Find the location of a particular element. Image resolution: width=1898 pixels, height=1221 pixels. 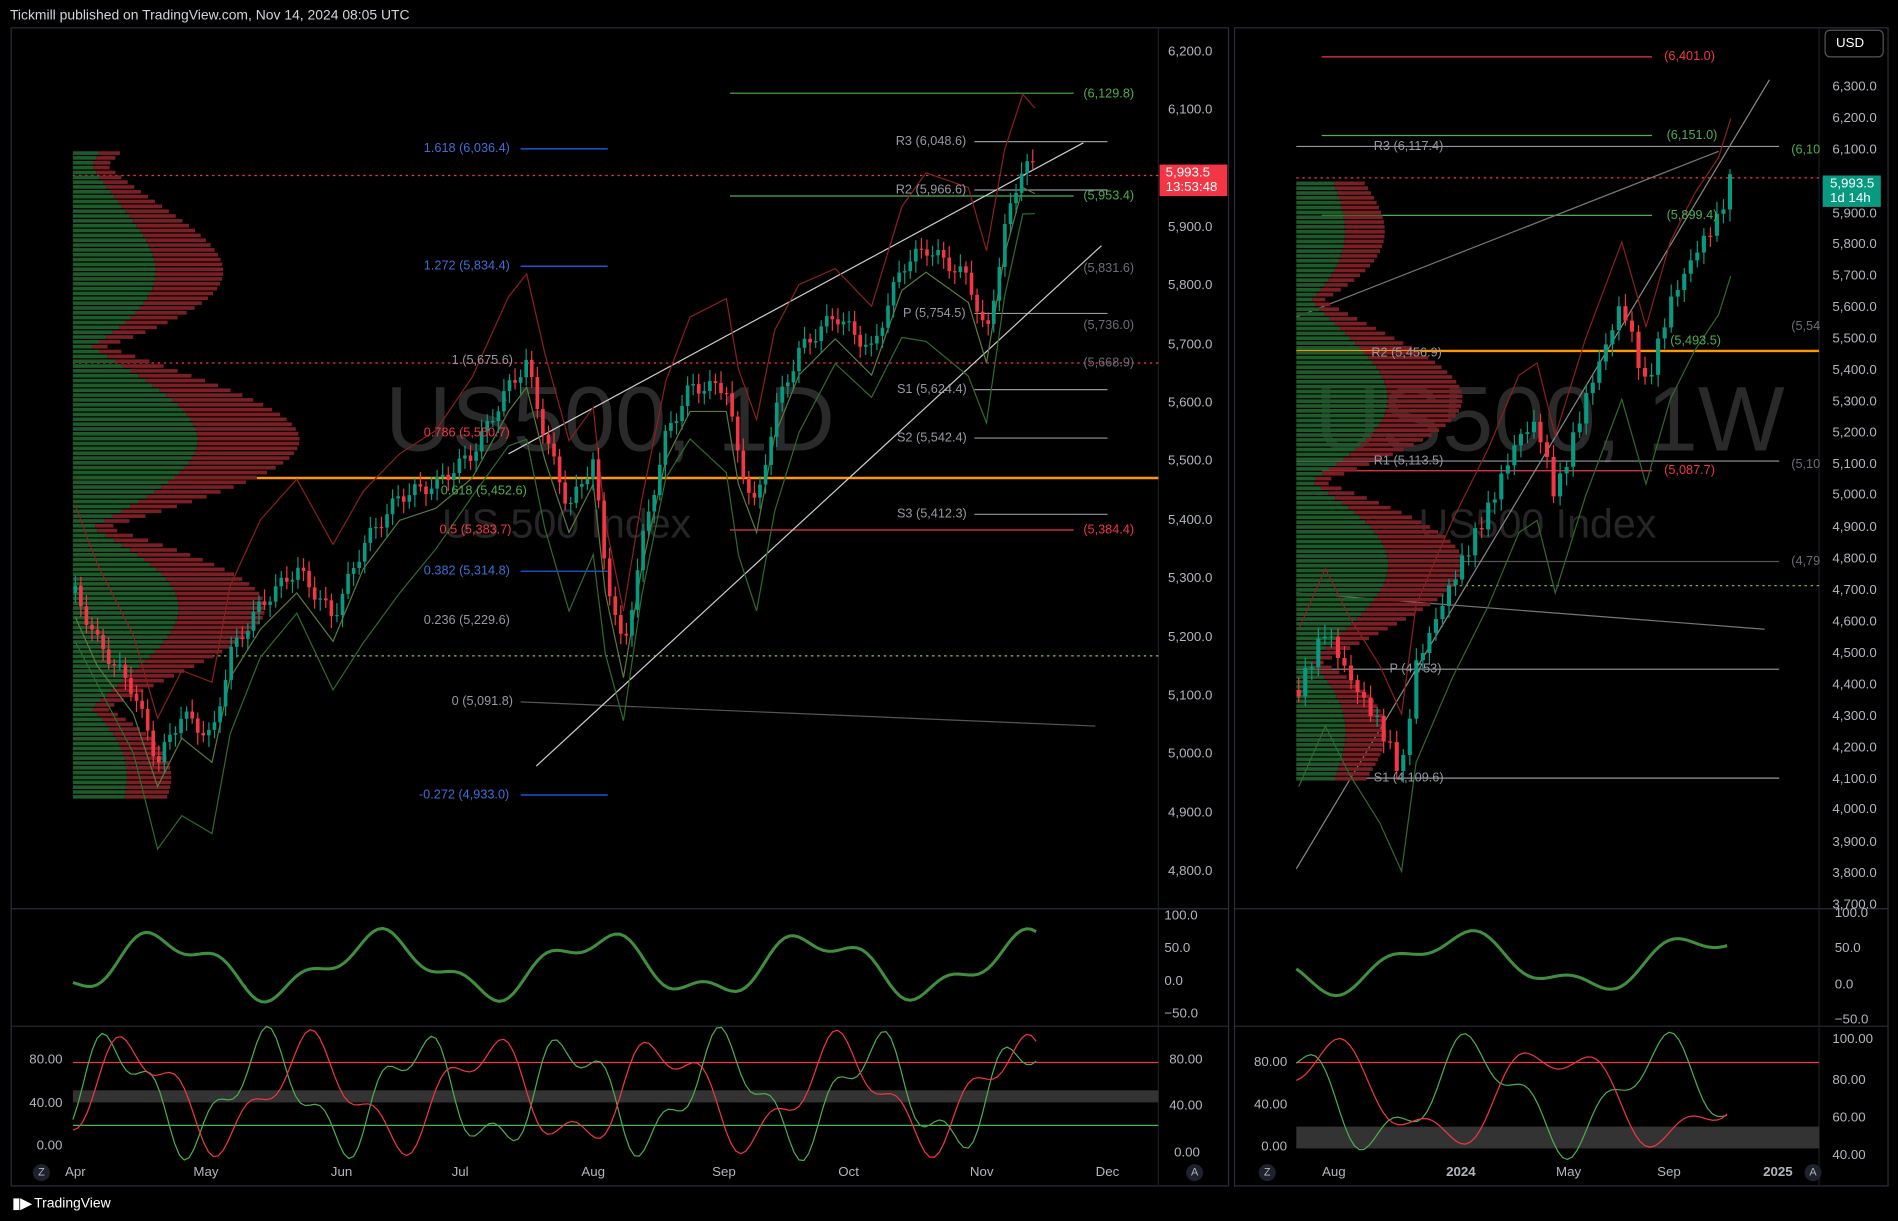

time-axis-label: Apr is located at coordinates (75, 1171).